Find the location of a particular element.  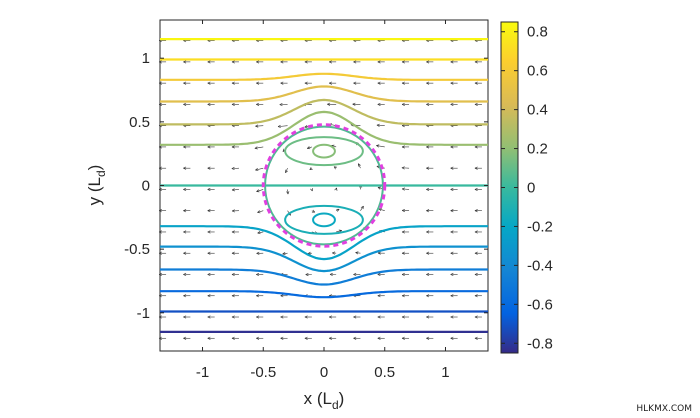

colorbar-tick-label: 0.8 is located at coordinates (537, 32).